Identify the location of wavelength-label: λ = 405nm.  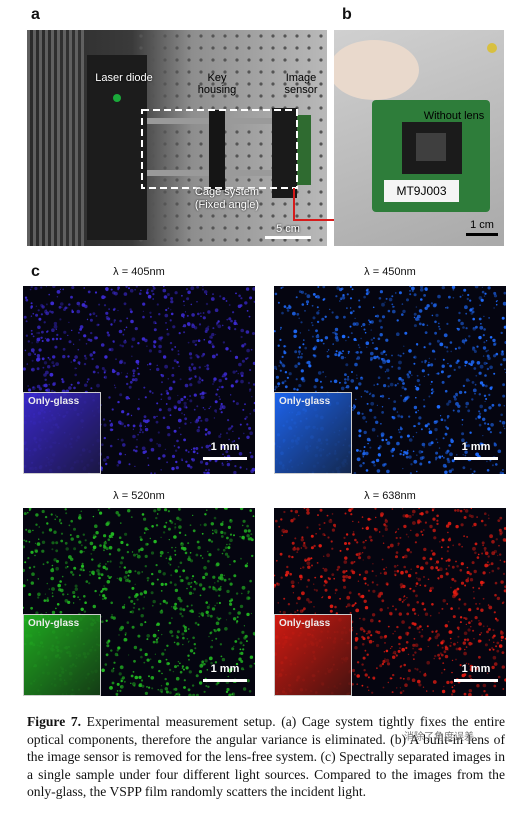
(139, 272).